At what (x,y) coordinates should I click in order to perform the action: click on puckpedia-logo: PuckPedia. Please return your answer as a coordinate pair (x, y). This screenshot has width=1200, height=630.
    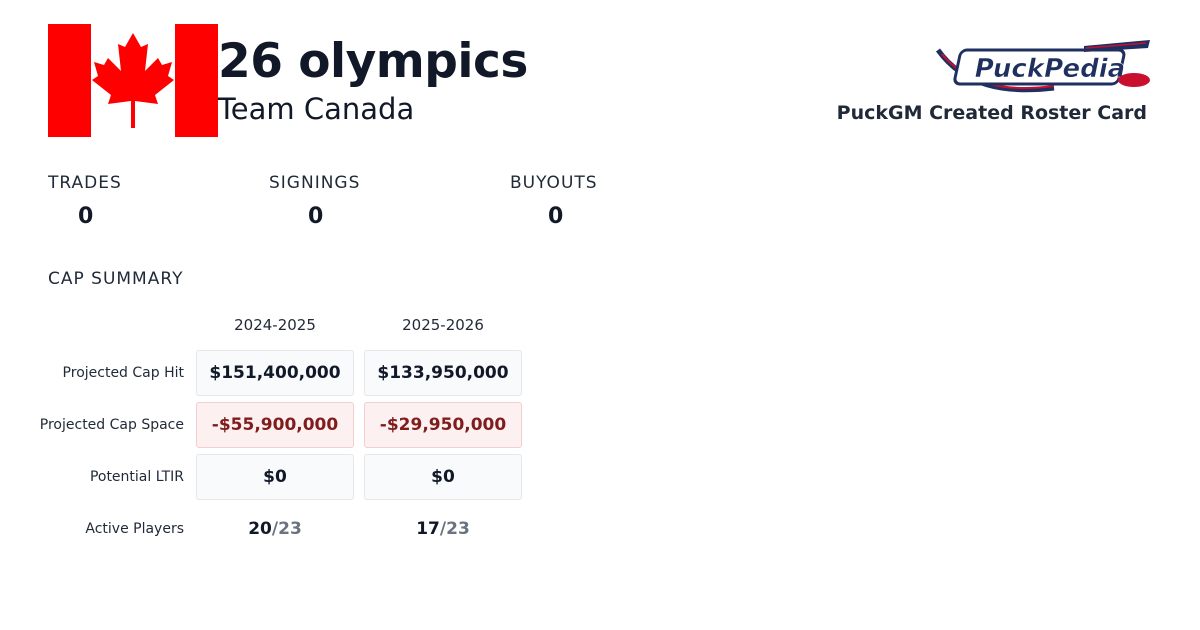
    Looking at the image, I should click on (1042, 66).